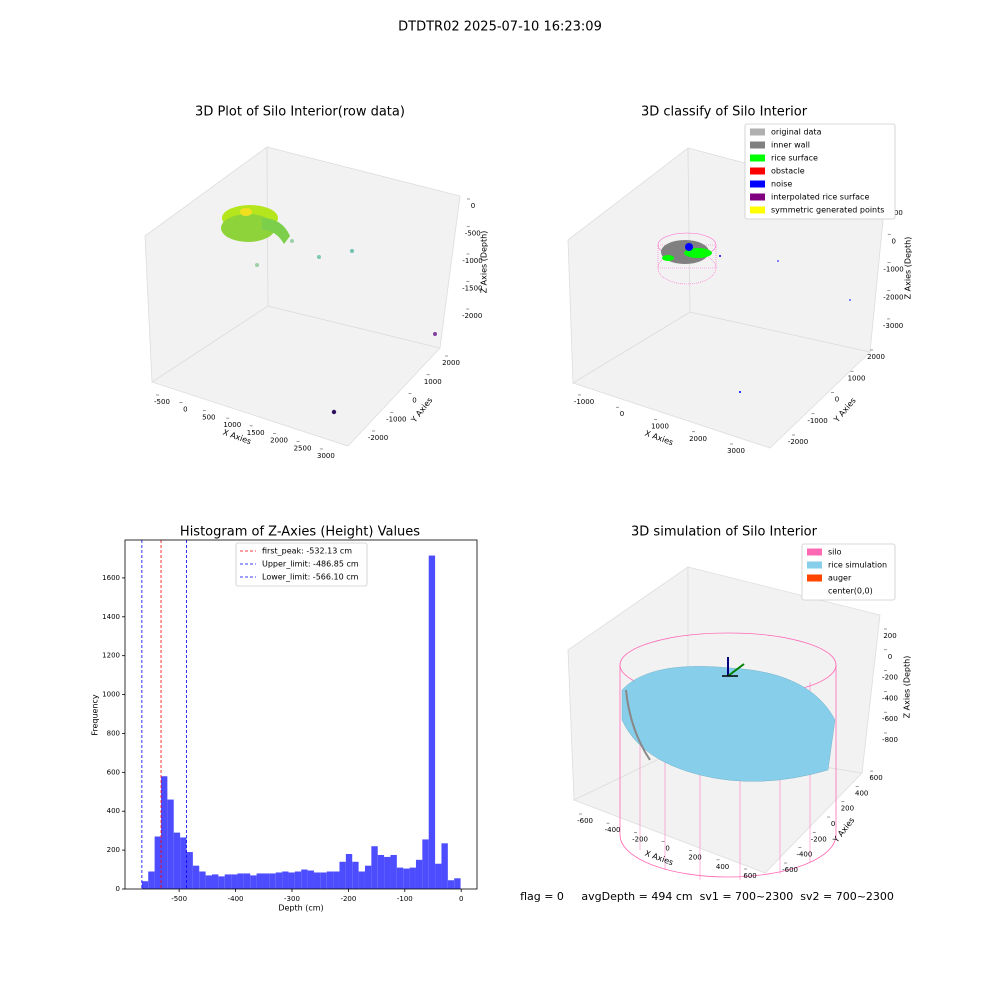  I want to click on legend-label: obstacle, so click(788, 171).